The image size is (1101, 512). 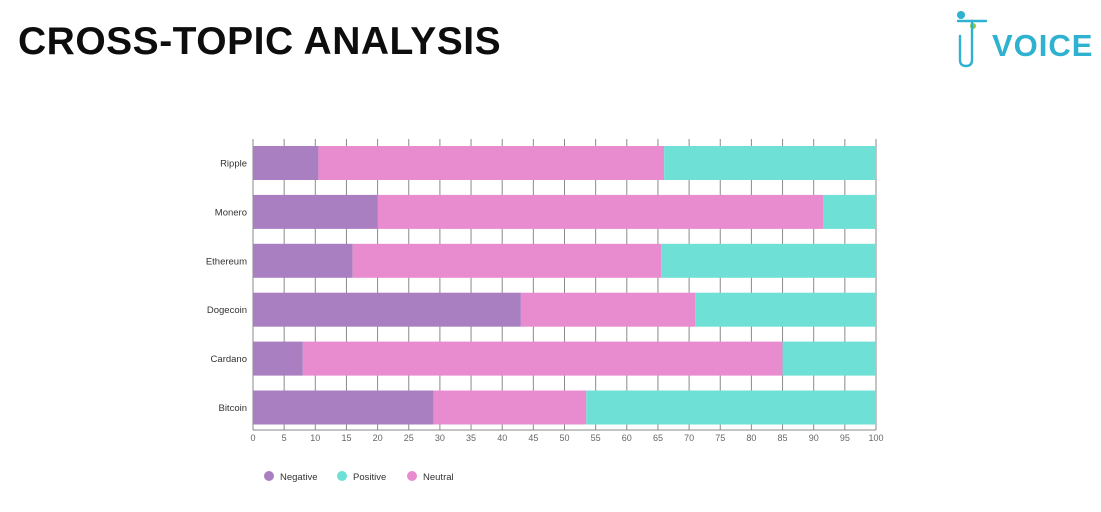 What do you see at coordinates (720, 438) in the screenshot?
I see `x-tick-label: 75` at bounding box center [720, 438].